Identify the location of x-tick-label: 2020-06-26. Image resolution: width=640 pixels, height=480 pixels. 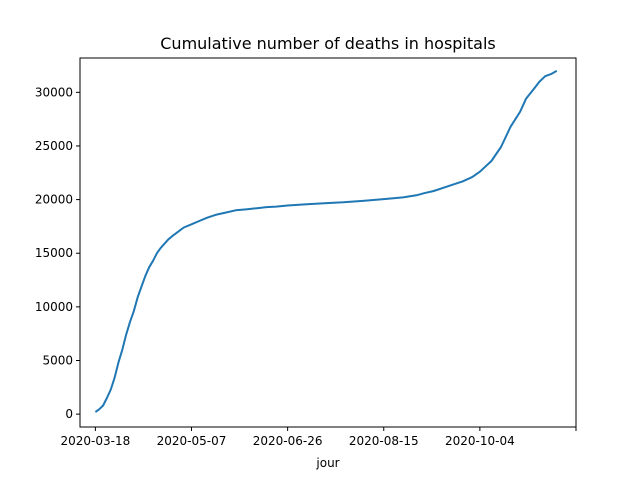
(288, 441).